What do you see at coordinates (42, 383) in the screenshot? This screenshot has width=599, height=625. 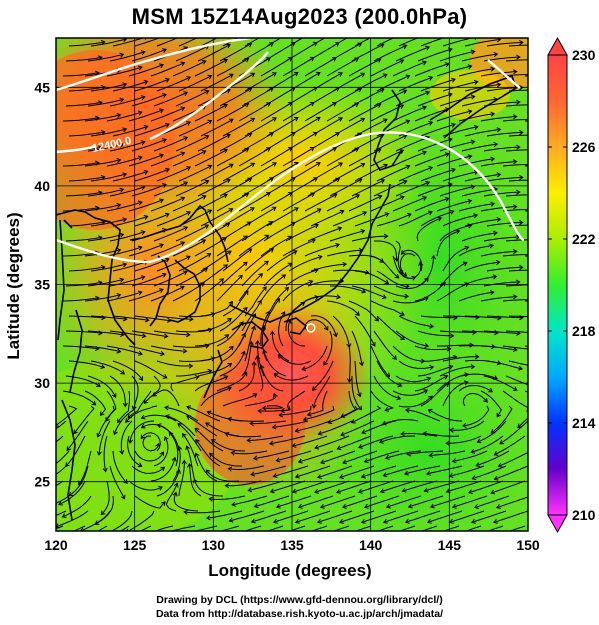 I see `latitude-tick-label: 30` at bounding box center [42, 383].